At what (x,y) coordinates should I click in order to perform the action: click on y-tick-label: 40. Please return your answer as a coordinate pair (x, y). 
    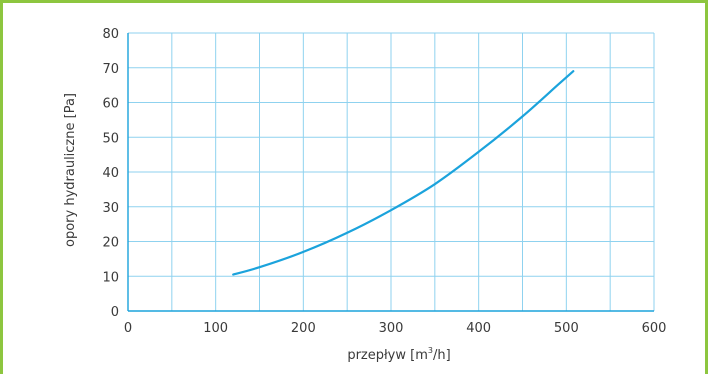
    Looking at the image, I should click on (110, 173).